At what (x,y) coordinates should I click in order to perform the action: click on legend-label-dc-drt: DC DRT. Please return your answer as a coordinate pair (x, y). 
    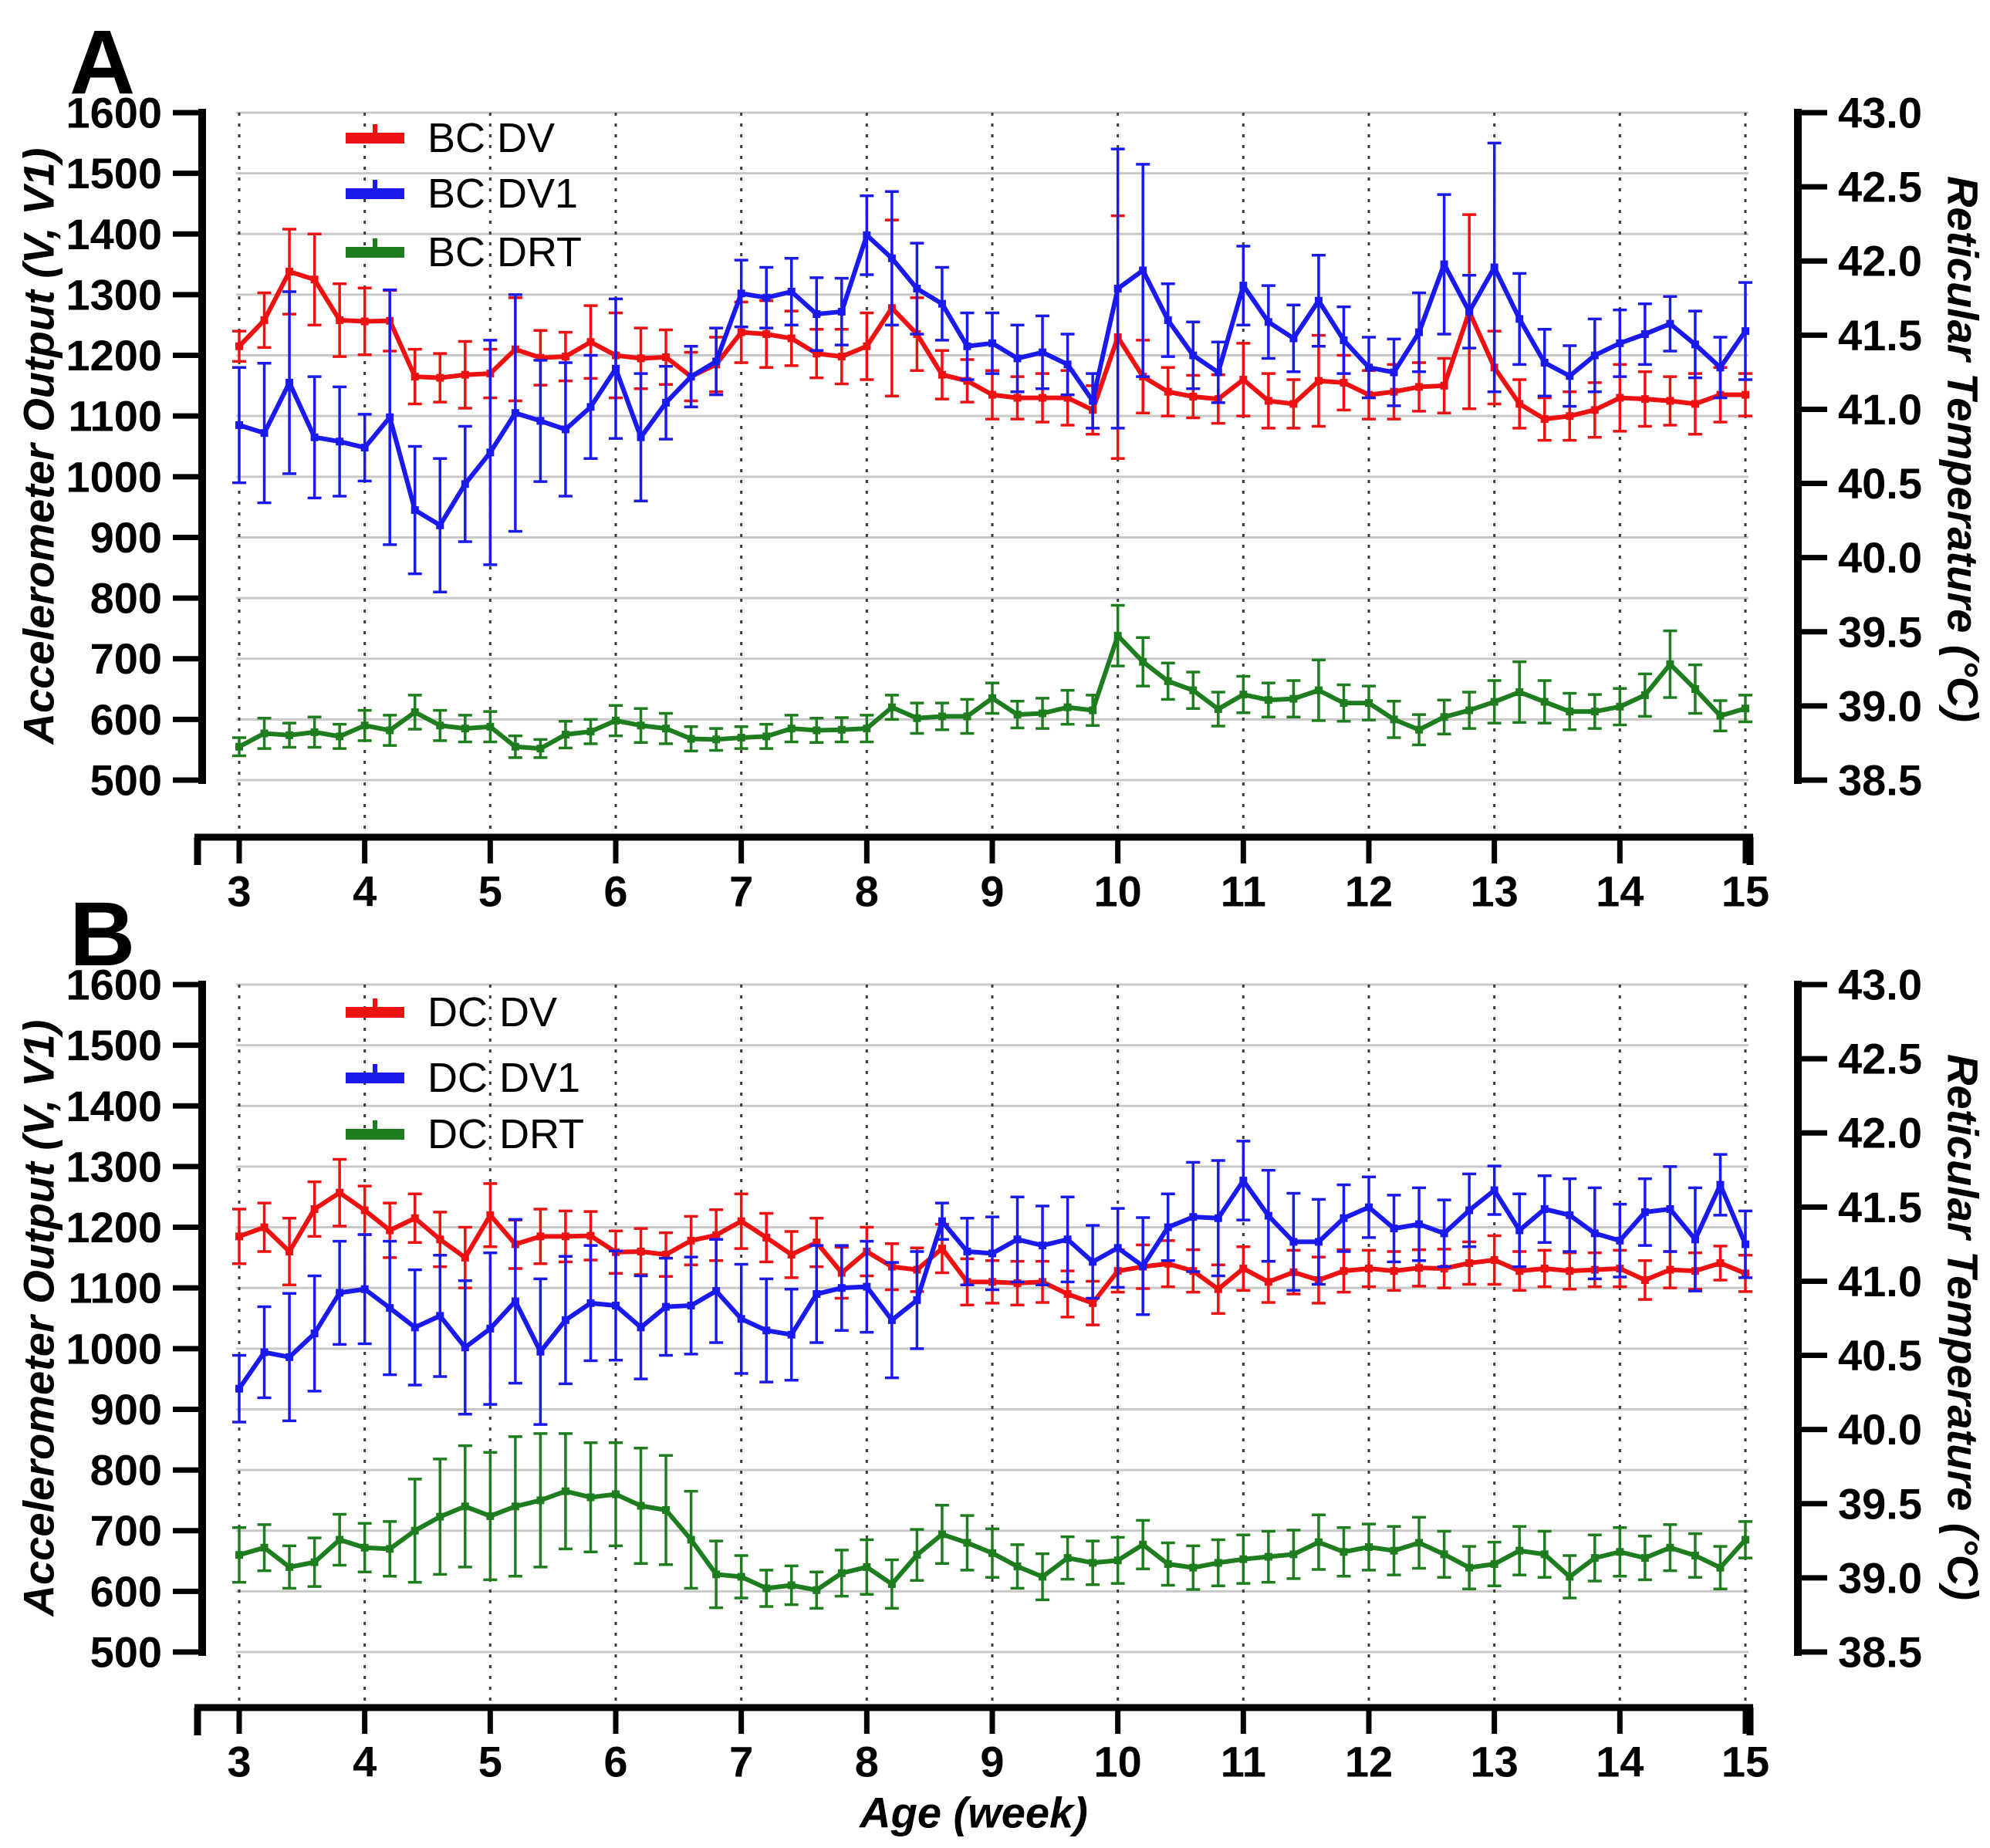
    Looking at the image, I should click on (506, 1134).